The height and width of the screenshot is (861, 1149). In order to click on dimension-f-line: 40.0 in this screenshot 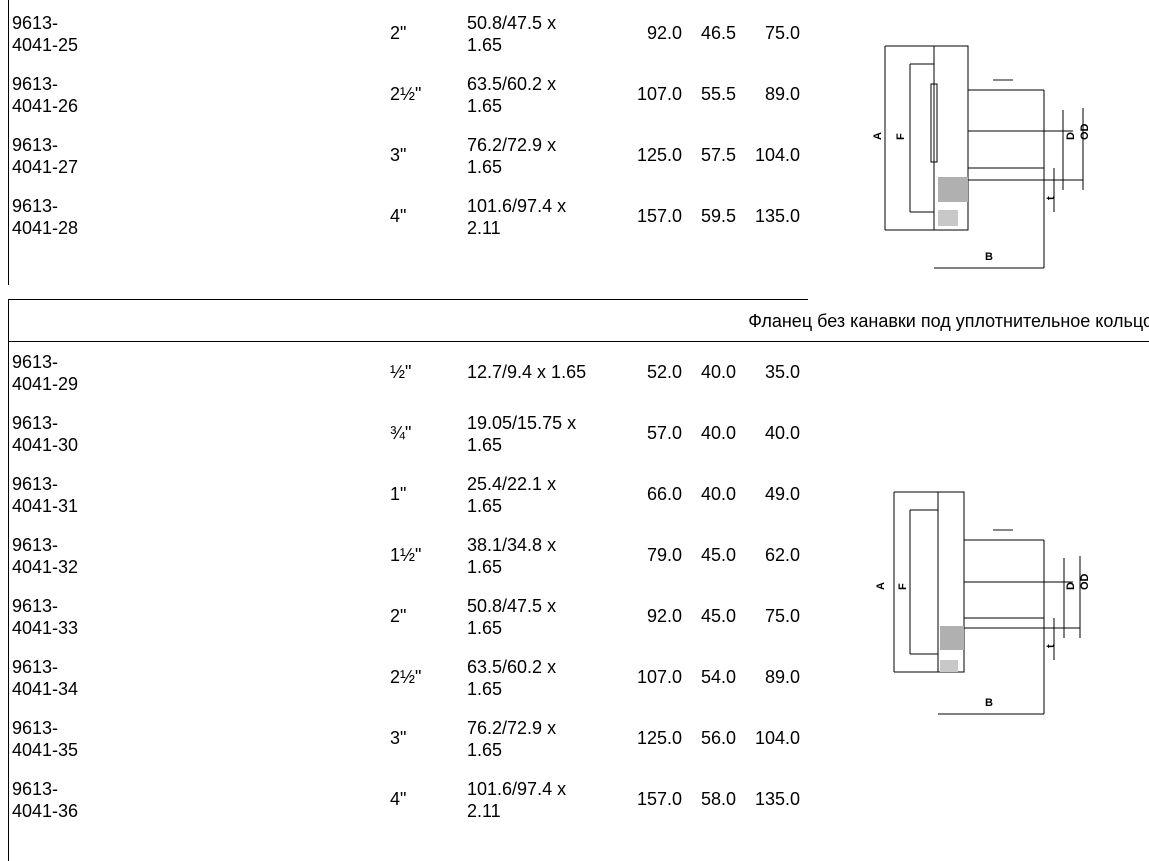, I will do `click(782, 433)`.